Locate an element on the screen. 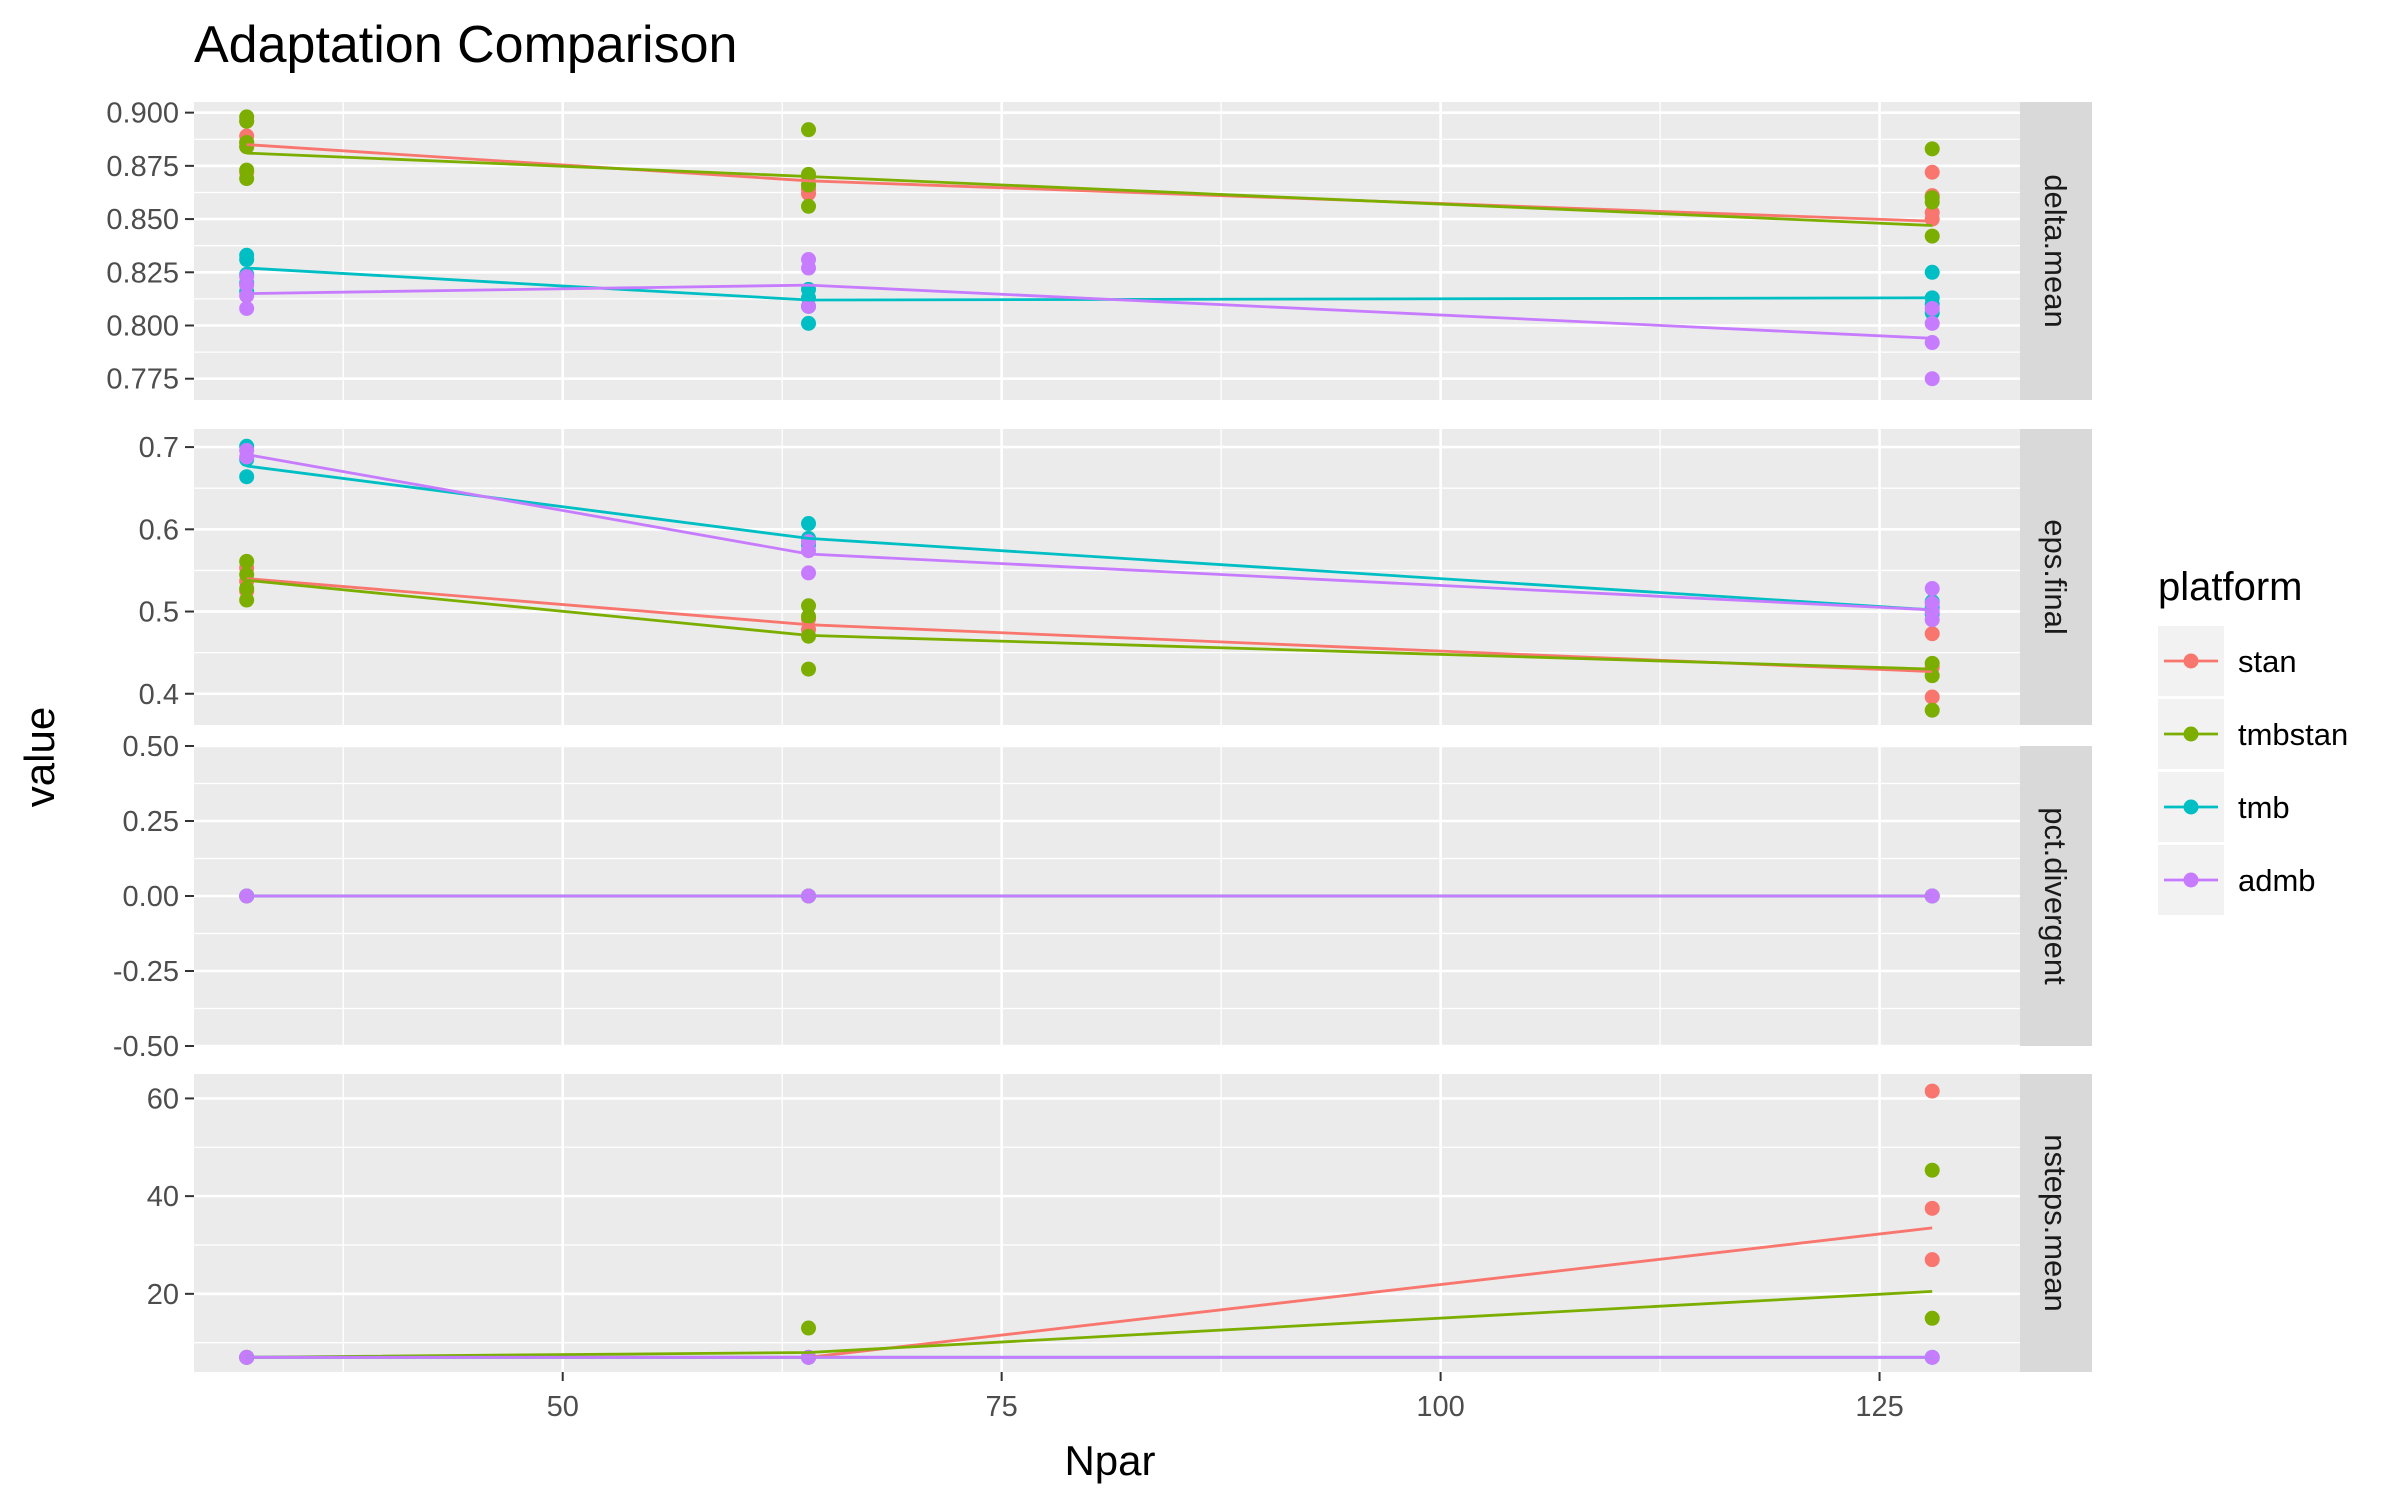 This screenshot has height=1500, width=2400. y-tick-label: 0.5 is located at coordinates (159, 613).